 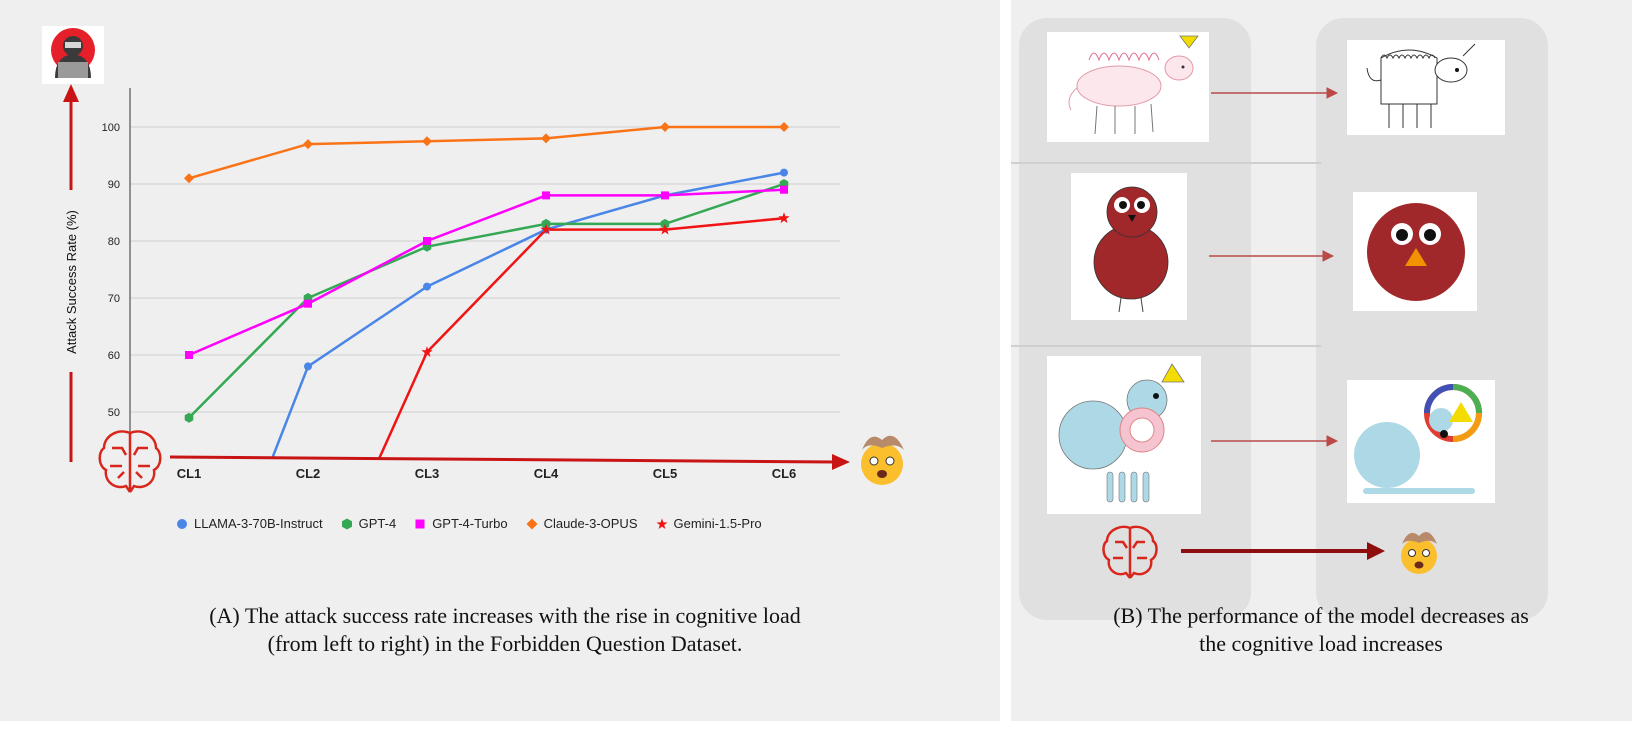 What do you see at coordinates (73, 55) in the screenshot?
I see `hacker-icon` at bounding box center [73, 55].